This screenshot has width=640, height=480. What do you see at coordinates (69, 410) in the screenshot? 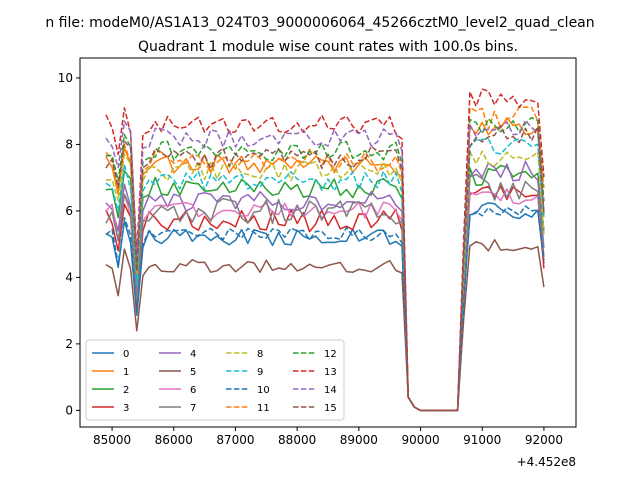
I see `y-tick-label: 0` at bounding box center [69, 410].